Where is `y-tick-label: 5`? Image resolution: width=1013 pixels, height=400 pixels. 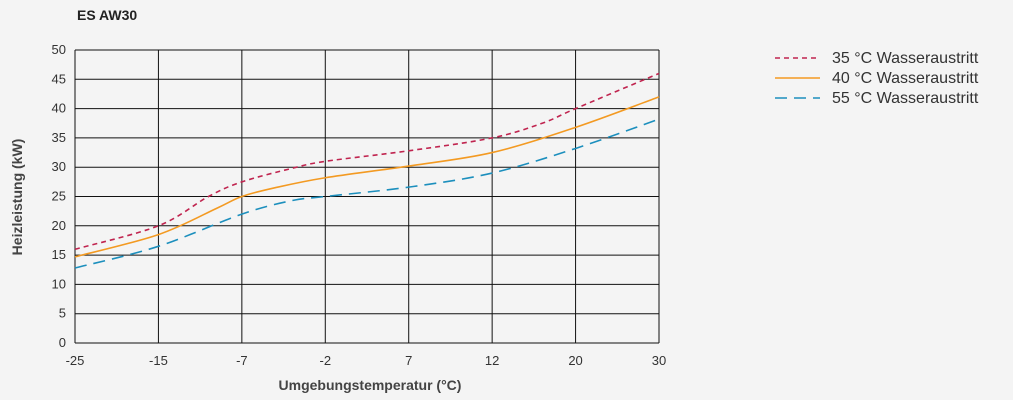 y-tick-label: 5 is located at coordinates (62, 313).